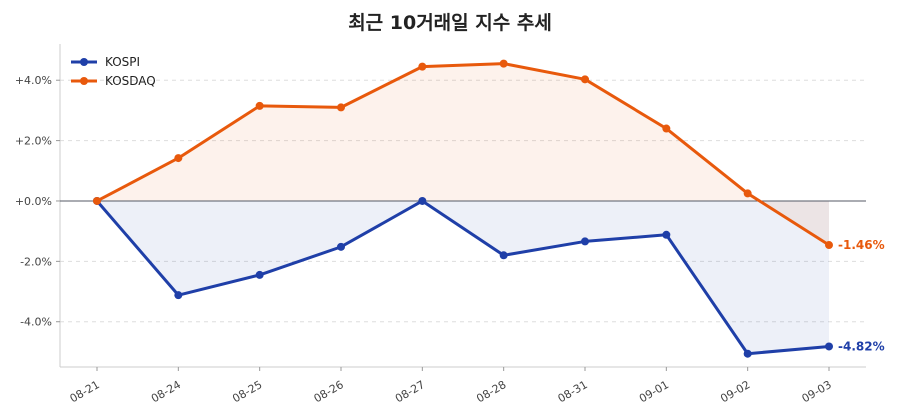 This screenshot has width=900, height=420. I want to click on y-tick-label: +0.0%, so click(33, 201).